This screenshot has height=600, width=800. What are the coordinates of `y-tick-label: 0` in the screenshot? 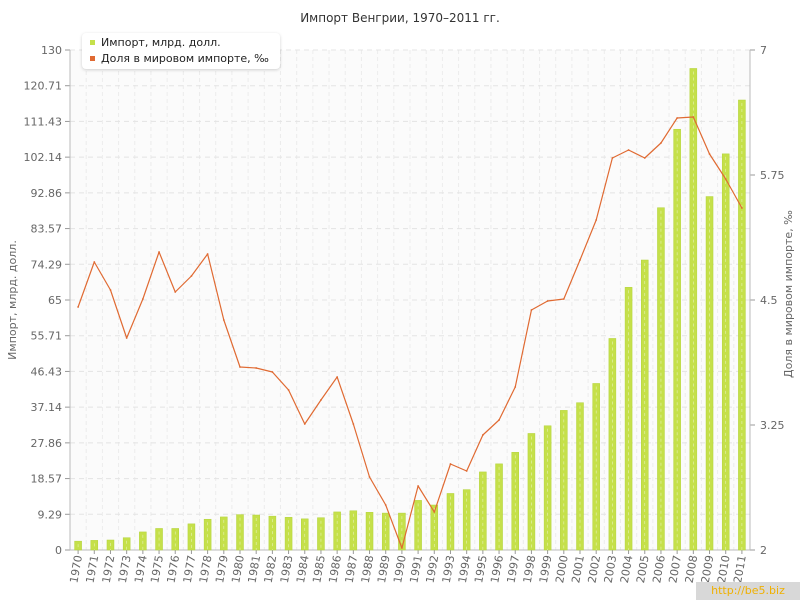 It's located at (58, 550).